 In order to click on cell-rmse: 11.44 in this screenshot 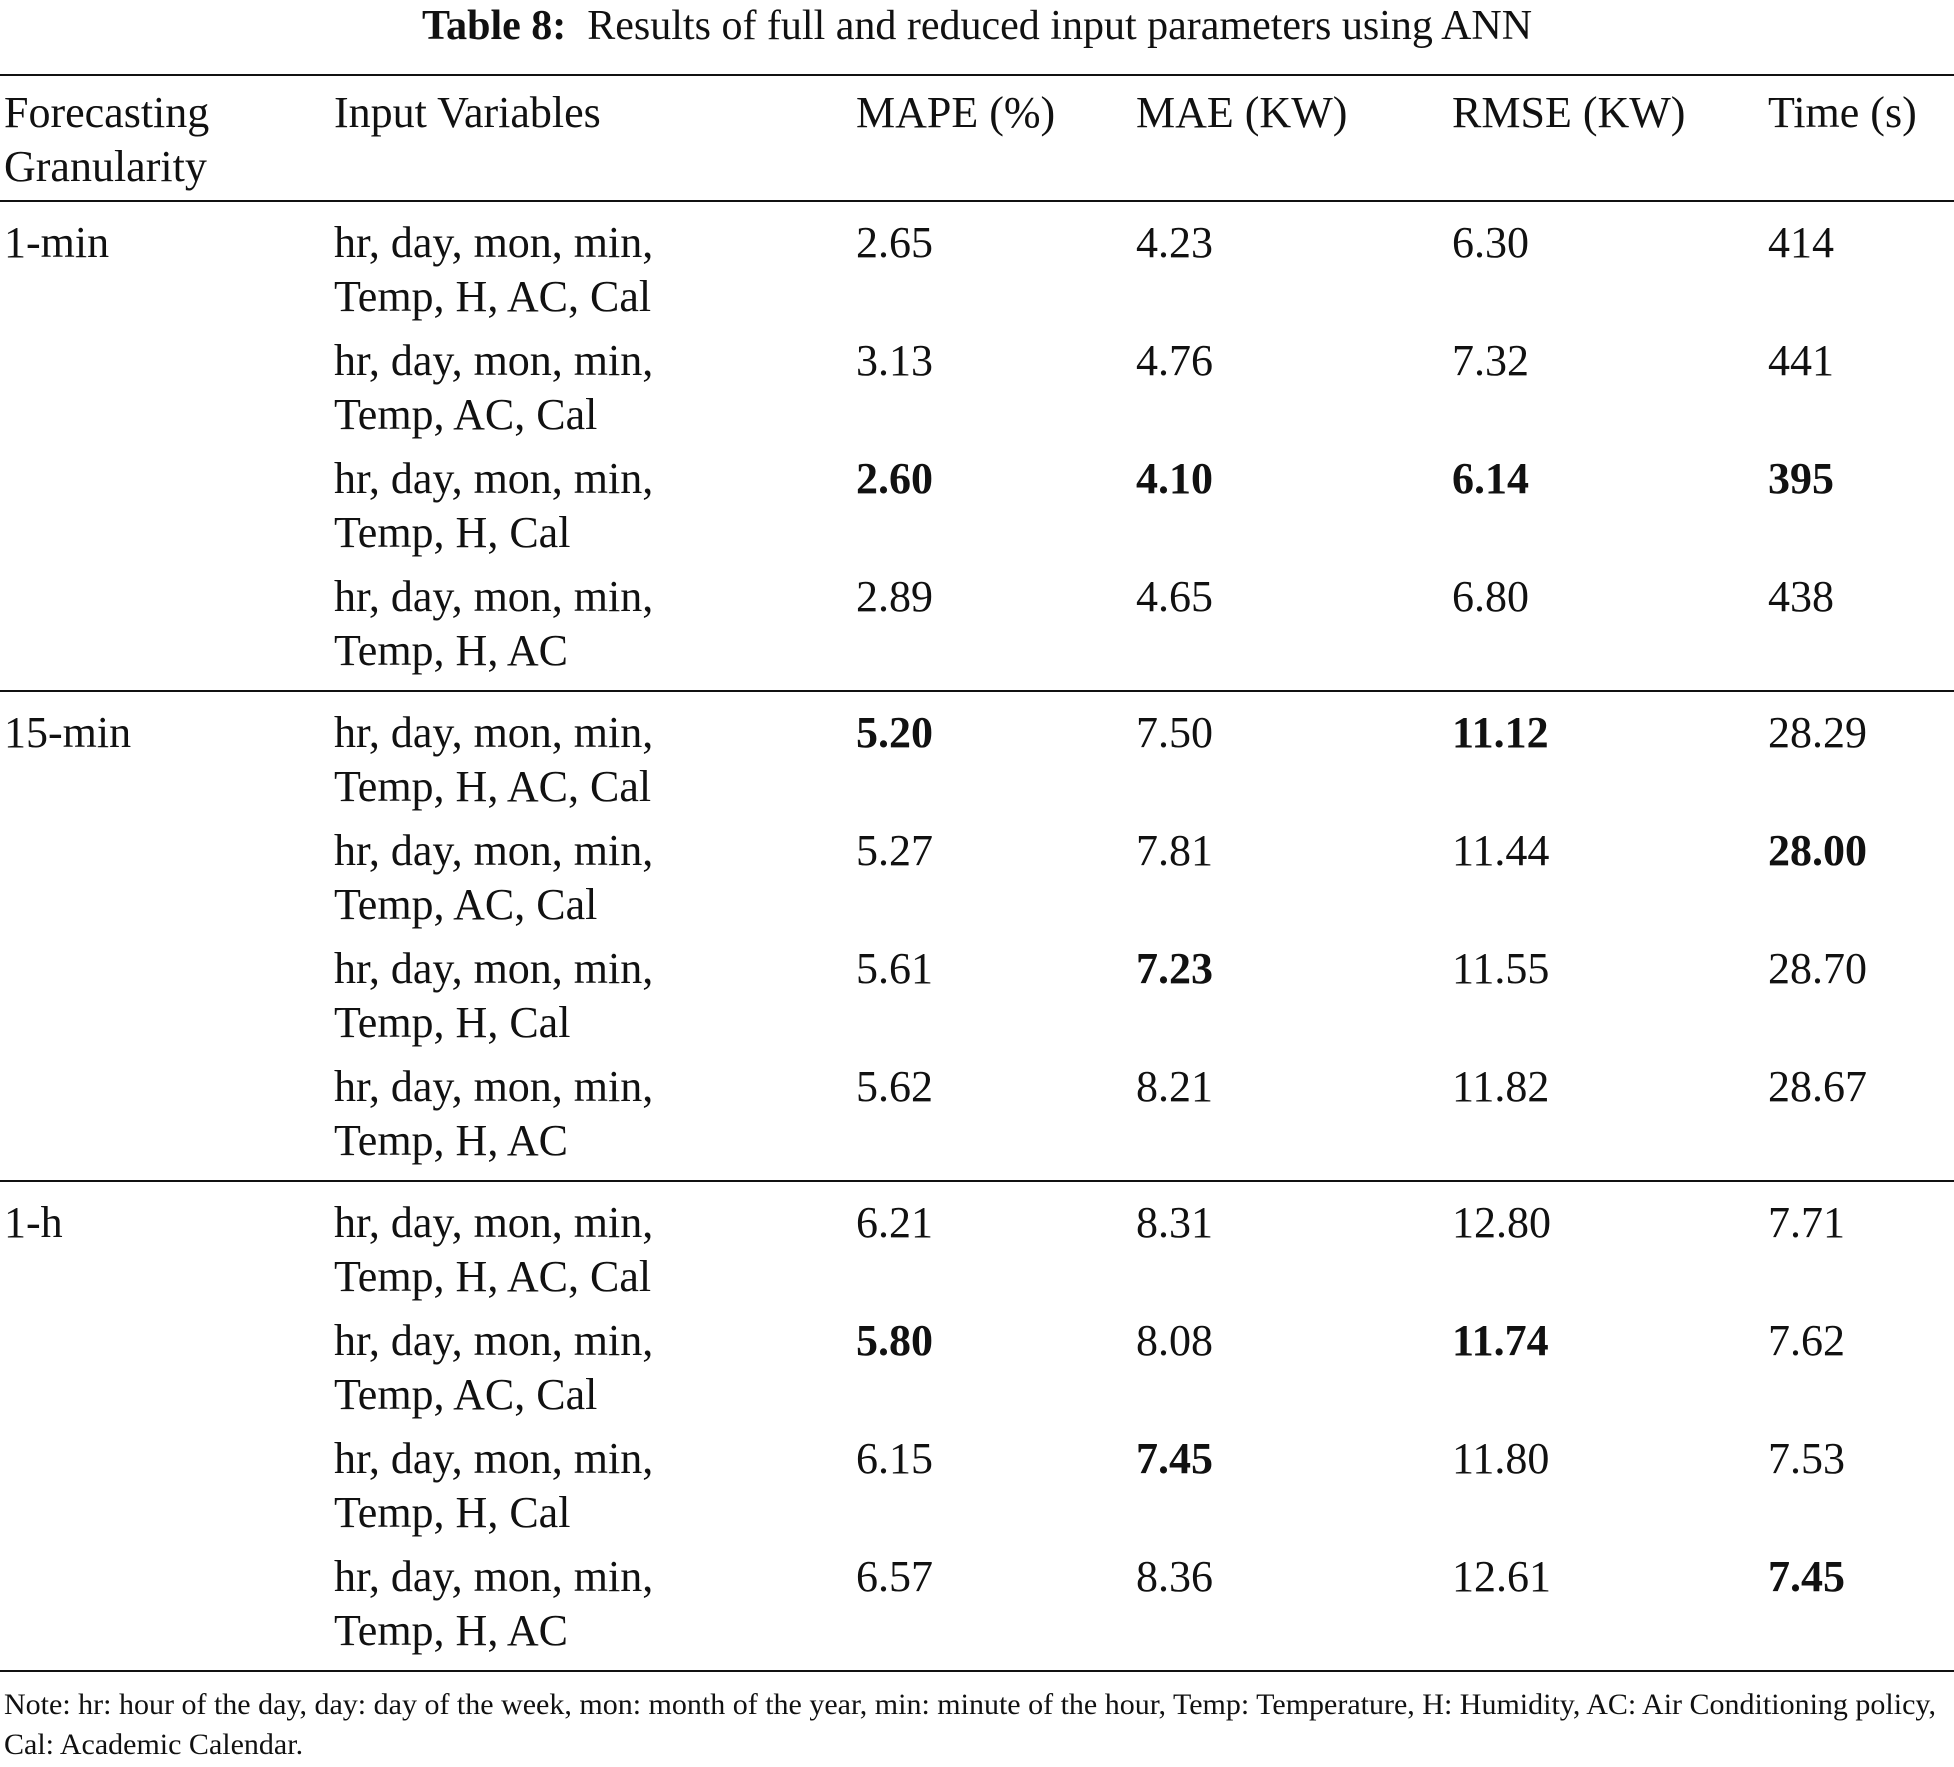, I will do `click(1501, 850)`.